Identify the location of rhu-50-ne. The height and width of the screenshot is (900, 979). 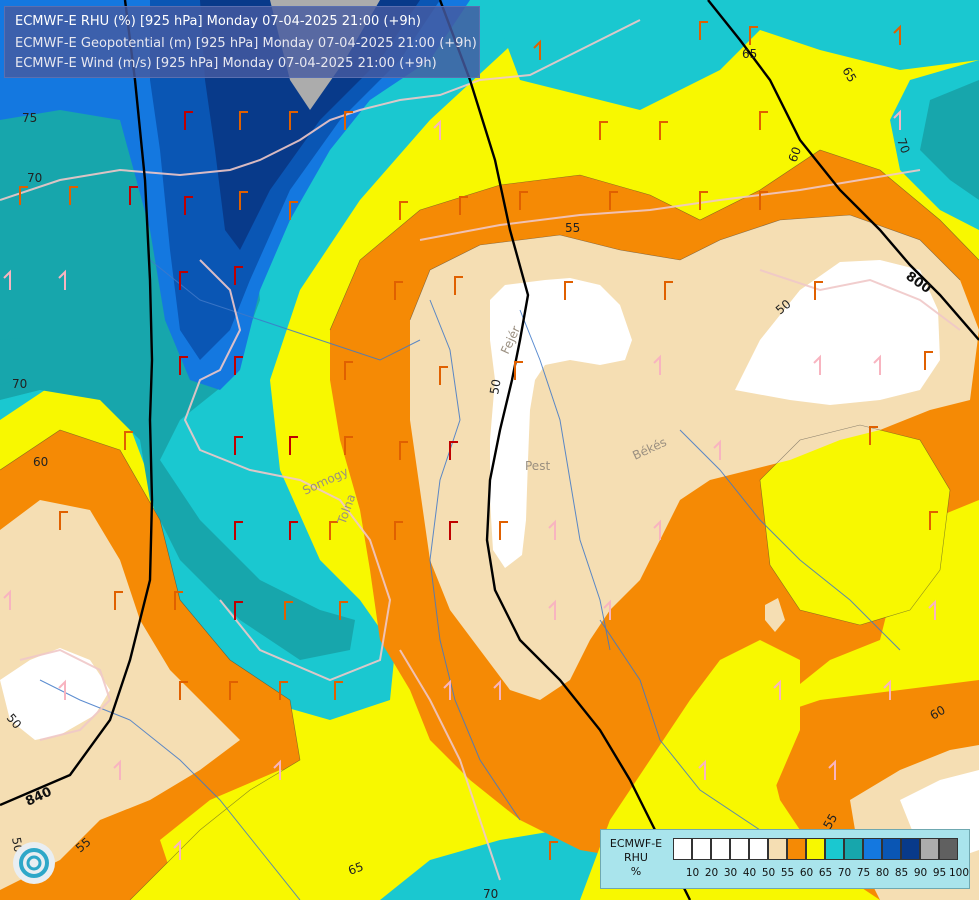
(837, 332).